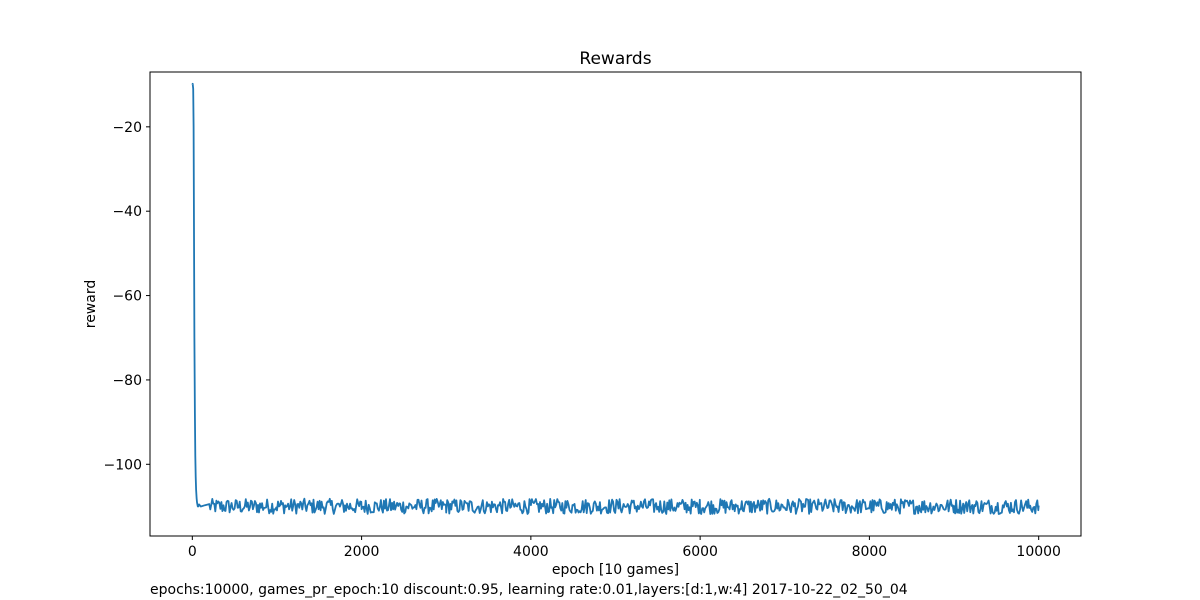 The height and width of the screenshot is (600, 1200). What do you see at coordinates (127, 128) in the screenshot?
I see `y-tick-label: −20` at bounding box center [127, 128].